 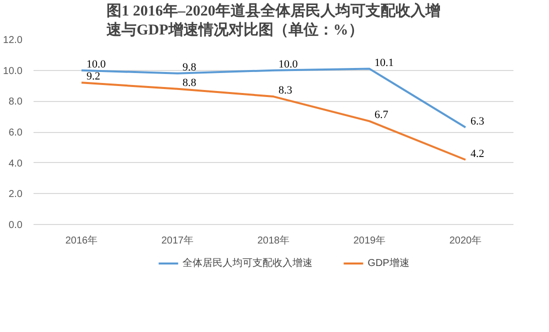 I want to click on data-label: 9.2, so click(x=93, y=76).